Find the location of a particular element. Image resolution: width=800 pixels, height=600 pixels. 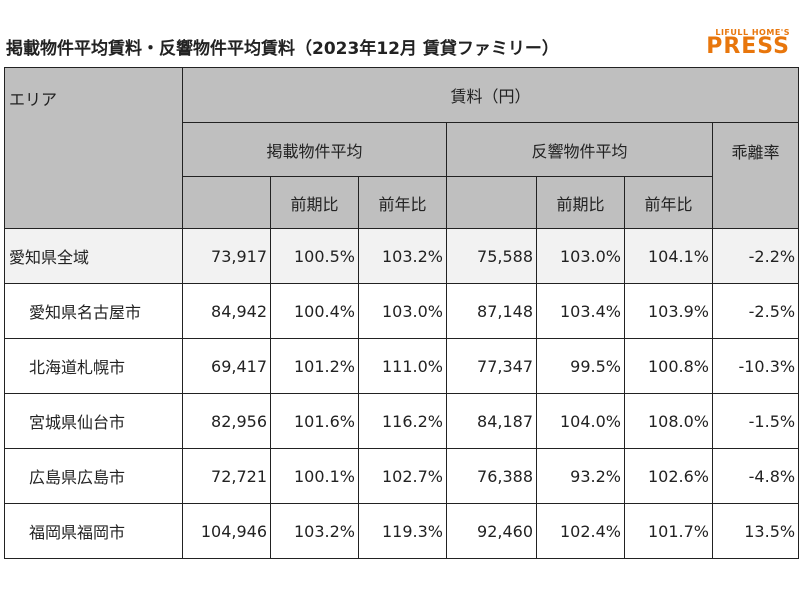

listed-prev-year: 103.2% is located at coordinates (402, 256).